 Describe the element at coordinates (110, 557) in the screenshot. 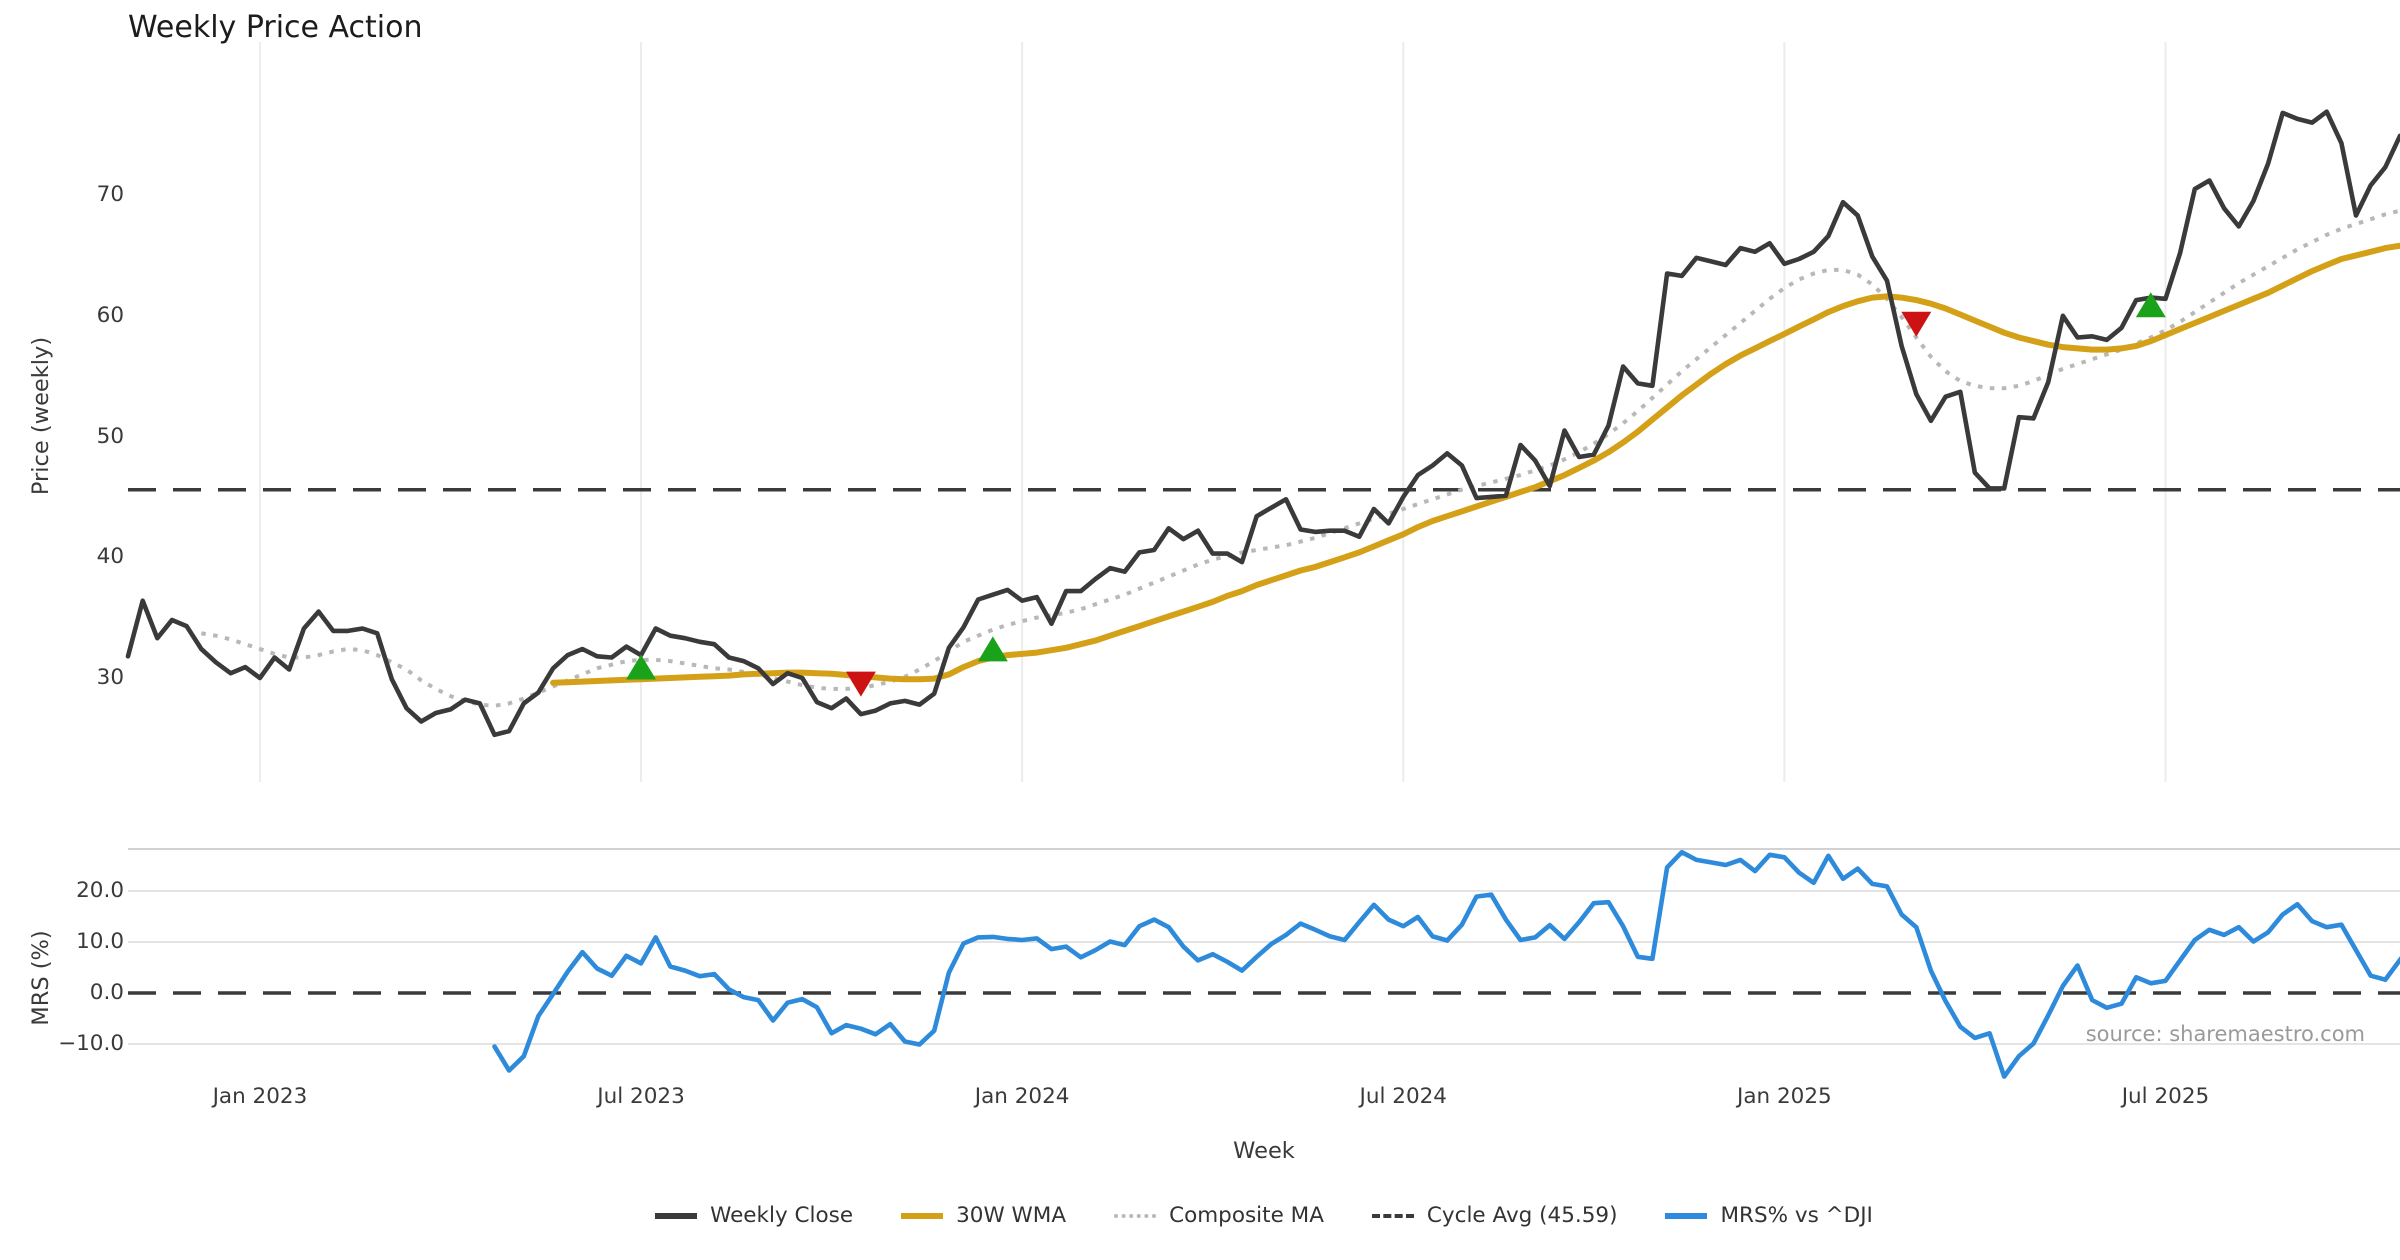

I see `price-ytick: 40` at that location.